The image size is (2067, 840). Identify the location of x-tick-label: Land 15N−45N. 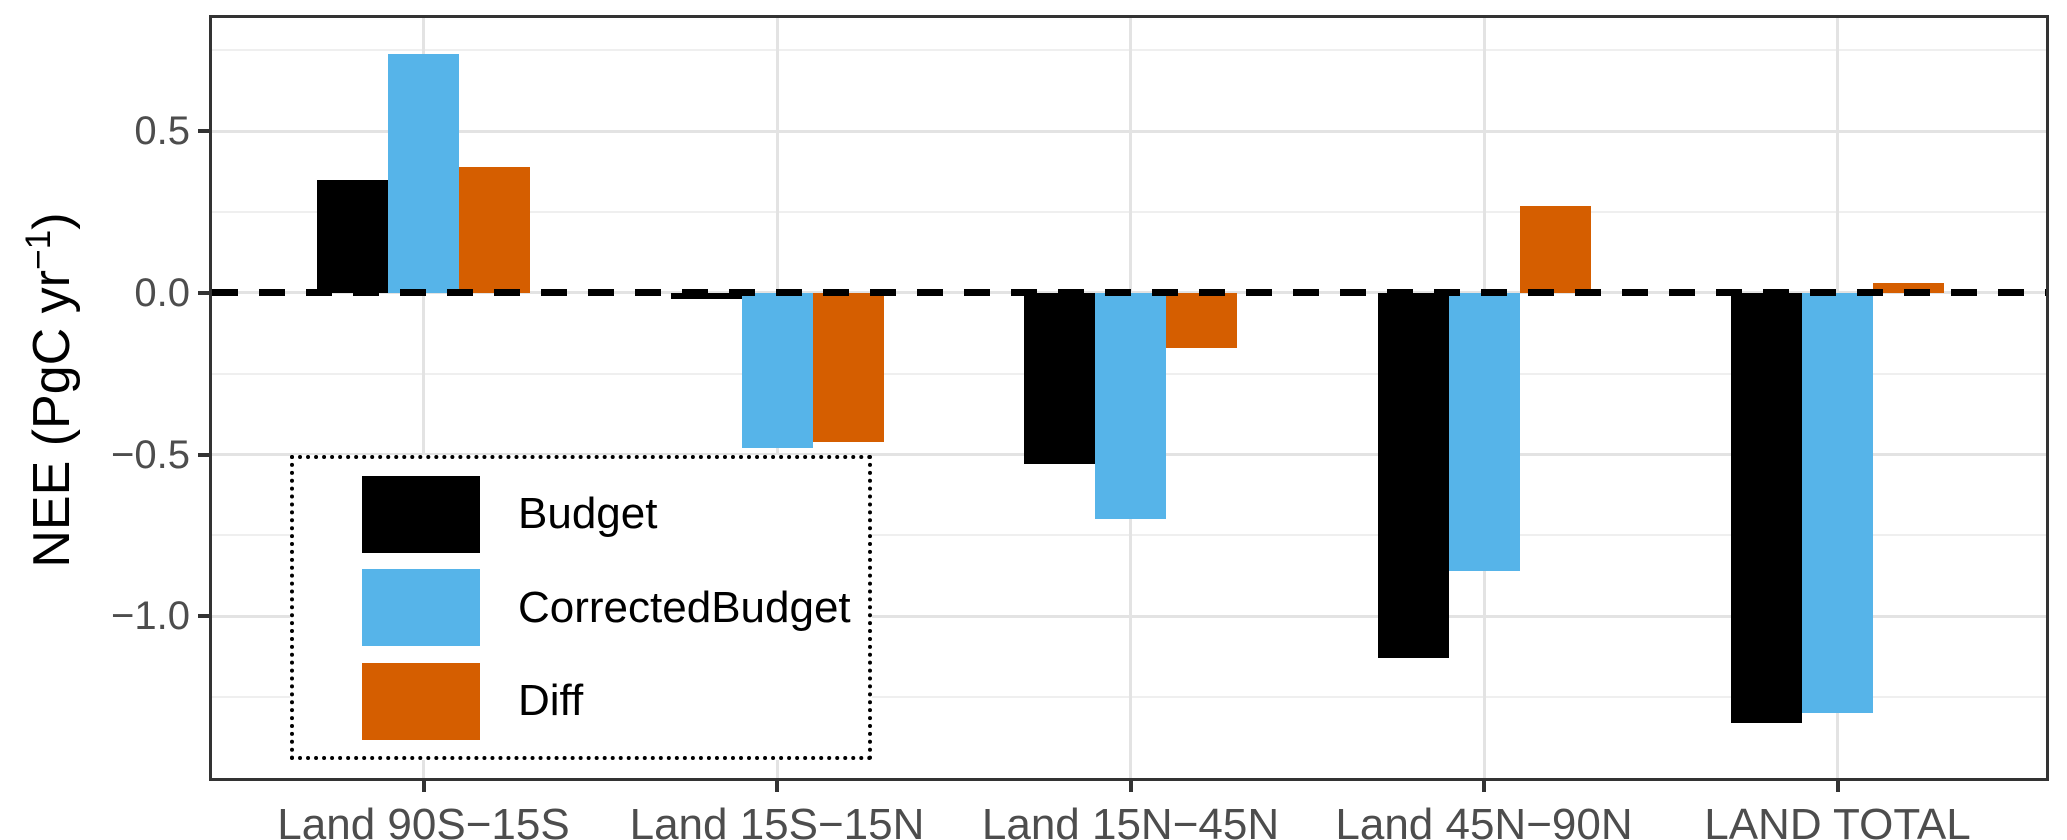
(1130, 820).